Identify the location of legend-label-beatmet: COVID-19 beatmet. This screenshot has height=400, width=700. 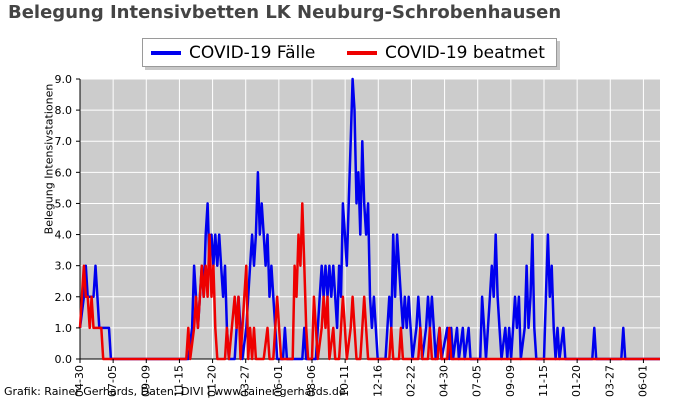
(465, 52).